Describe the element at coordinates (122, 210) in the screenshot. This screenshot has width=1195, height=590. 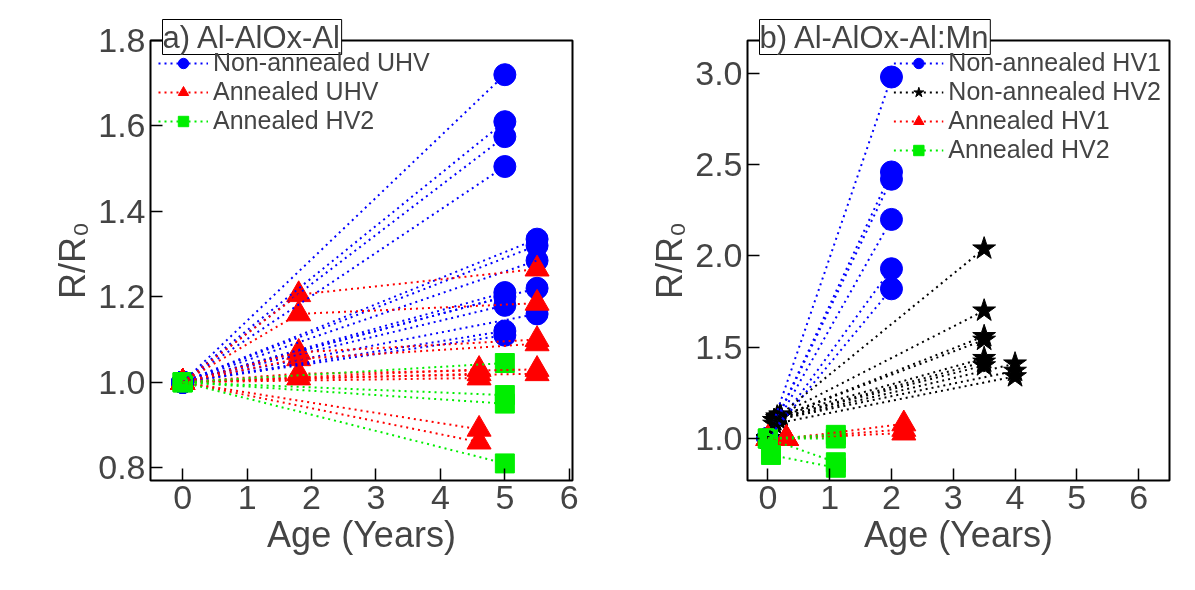
I see `y-tick-label: 1.4` at that location.